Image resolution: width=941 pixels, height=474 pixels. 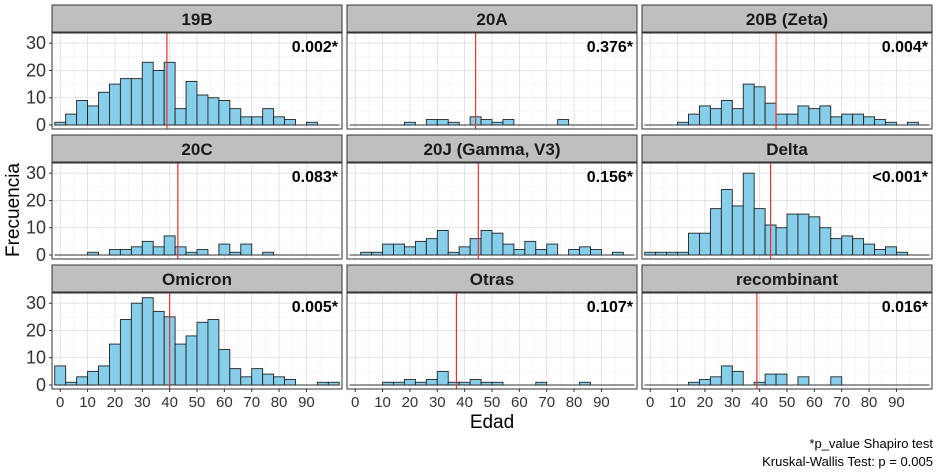 What do you see at coordinates (492, 67) in the screenshot?
I see `panel-20a: 20A 0.376*` at bounding box center [492, 67].